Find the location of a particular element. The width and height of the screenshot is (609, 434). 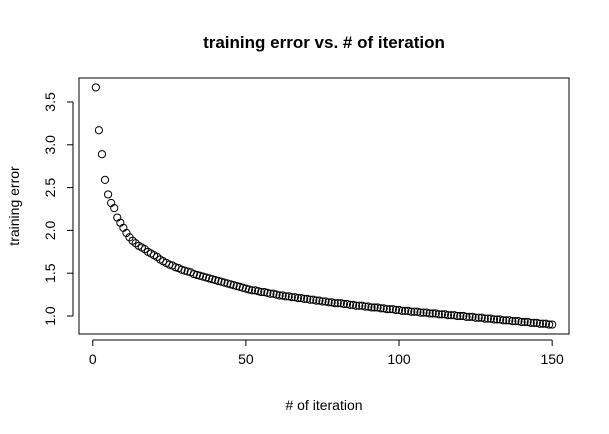

y-tick-label: 2.0 is located at coordinates (50, 230).